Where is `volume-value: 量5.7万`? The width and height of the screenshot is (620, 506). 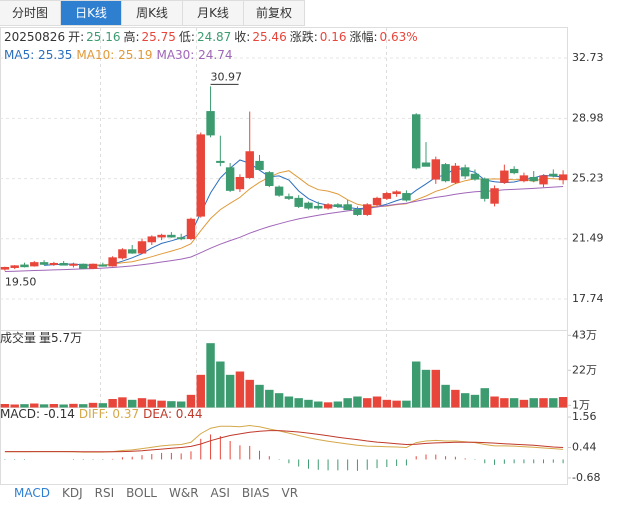
volume-value: 量5.7万 is located at coordinates (61, 338).